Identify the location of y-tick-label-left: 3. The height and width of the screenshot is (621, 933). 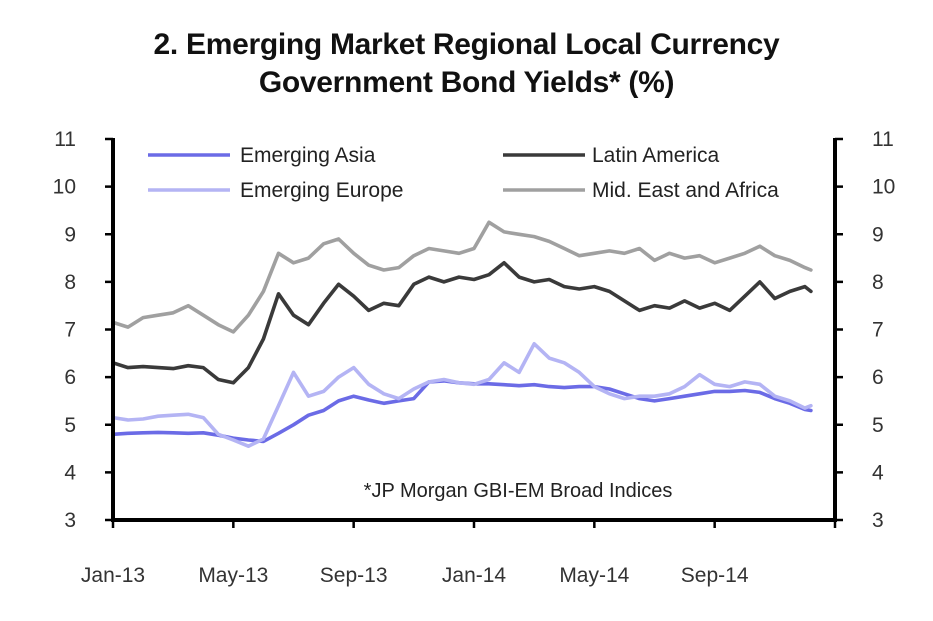
(70, 520).